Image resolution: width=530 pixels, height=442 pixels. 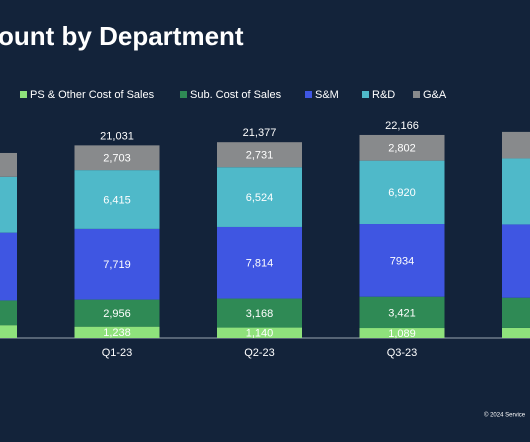 I want to click on value-label: 2,731, so click(x=260, y=156).